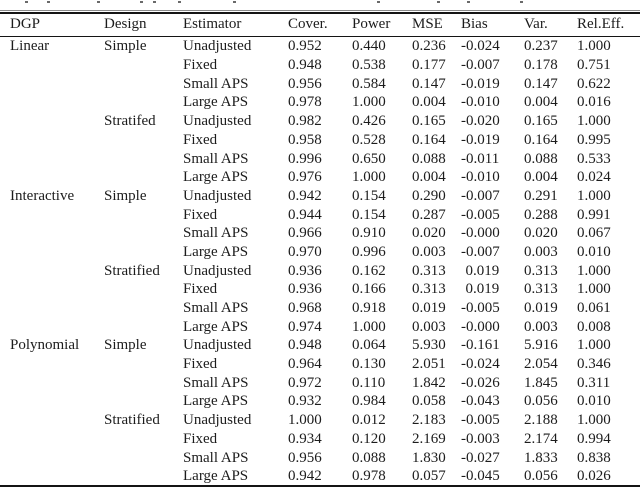 This screenshot has width=640, height=492. Describe the element at coordinates (541, 139) in the screenshot. I see `cell-var: 0.164` at that location.